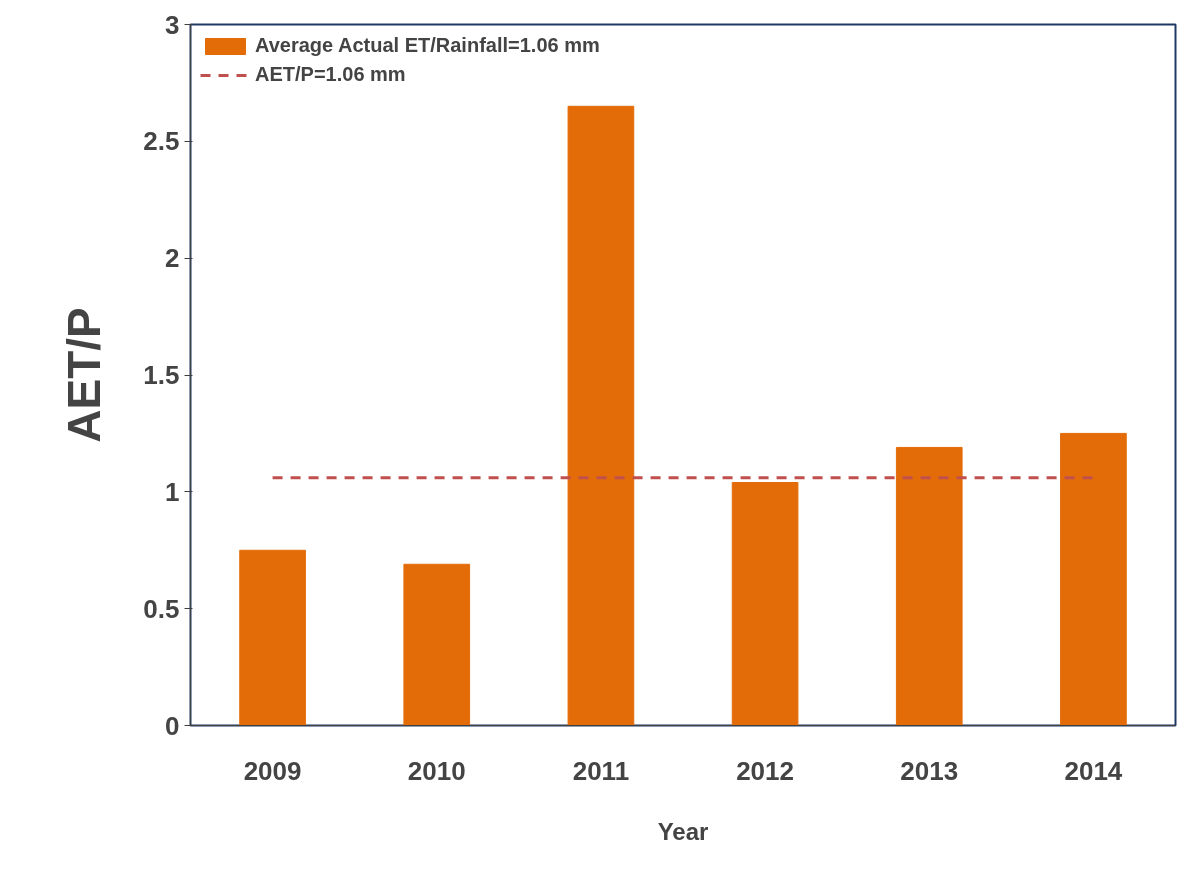  Describe the element at coordinates (161, 375) in the screenshot. I see `y-tick-label: 1.5` at that location.